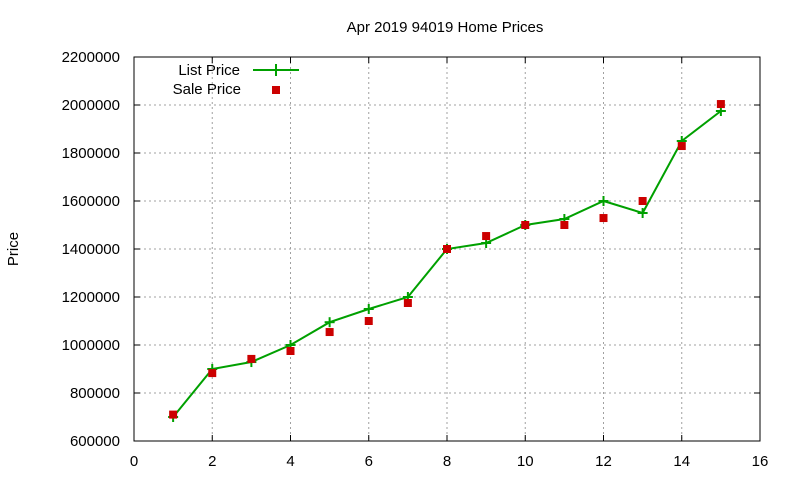 Image resolution: width=800 pixels, height=485 pixels. What do you see at coordinates (95, 441) in the screenshot?
I see `y-tick-label: 600000` at bounding box center [95, 441].